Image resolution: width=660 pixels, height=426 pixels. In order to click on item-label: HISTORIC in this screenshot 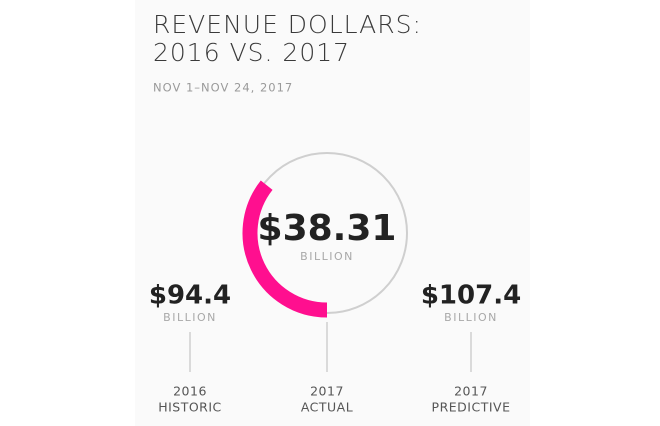, I will do `click(190, 407)`.